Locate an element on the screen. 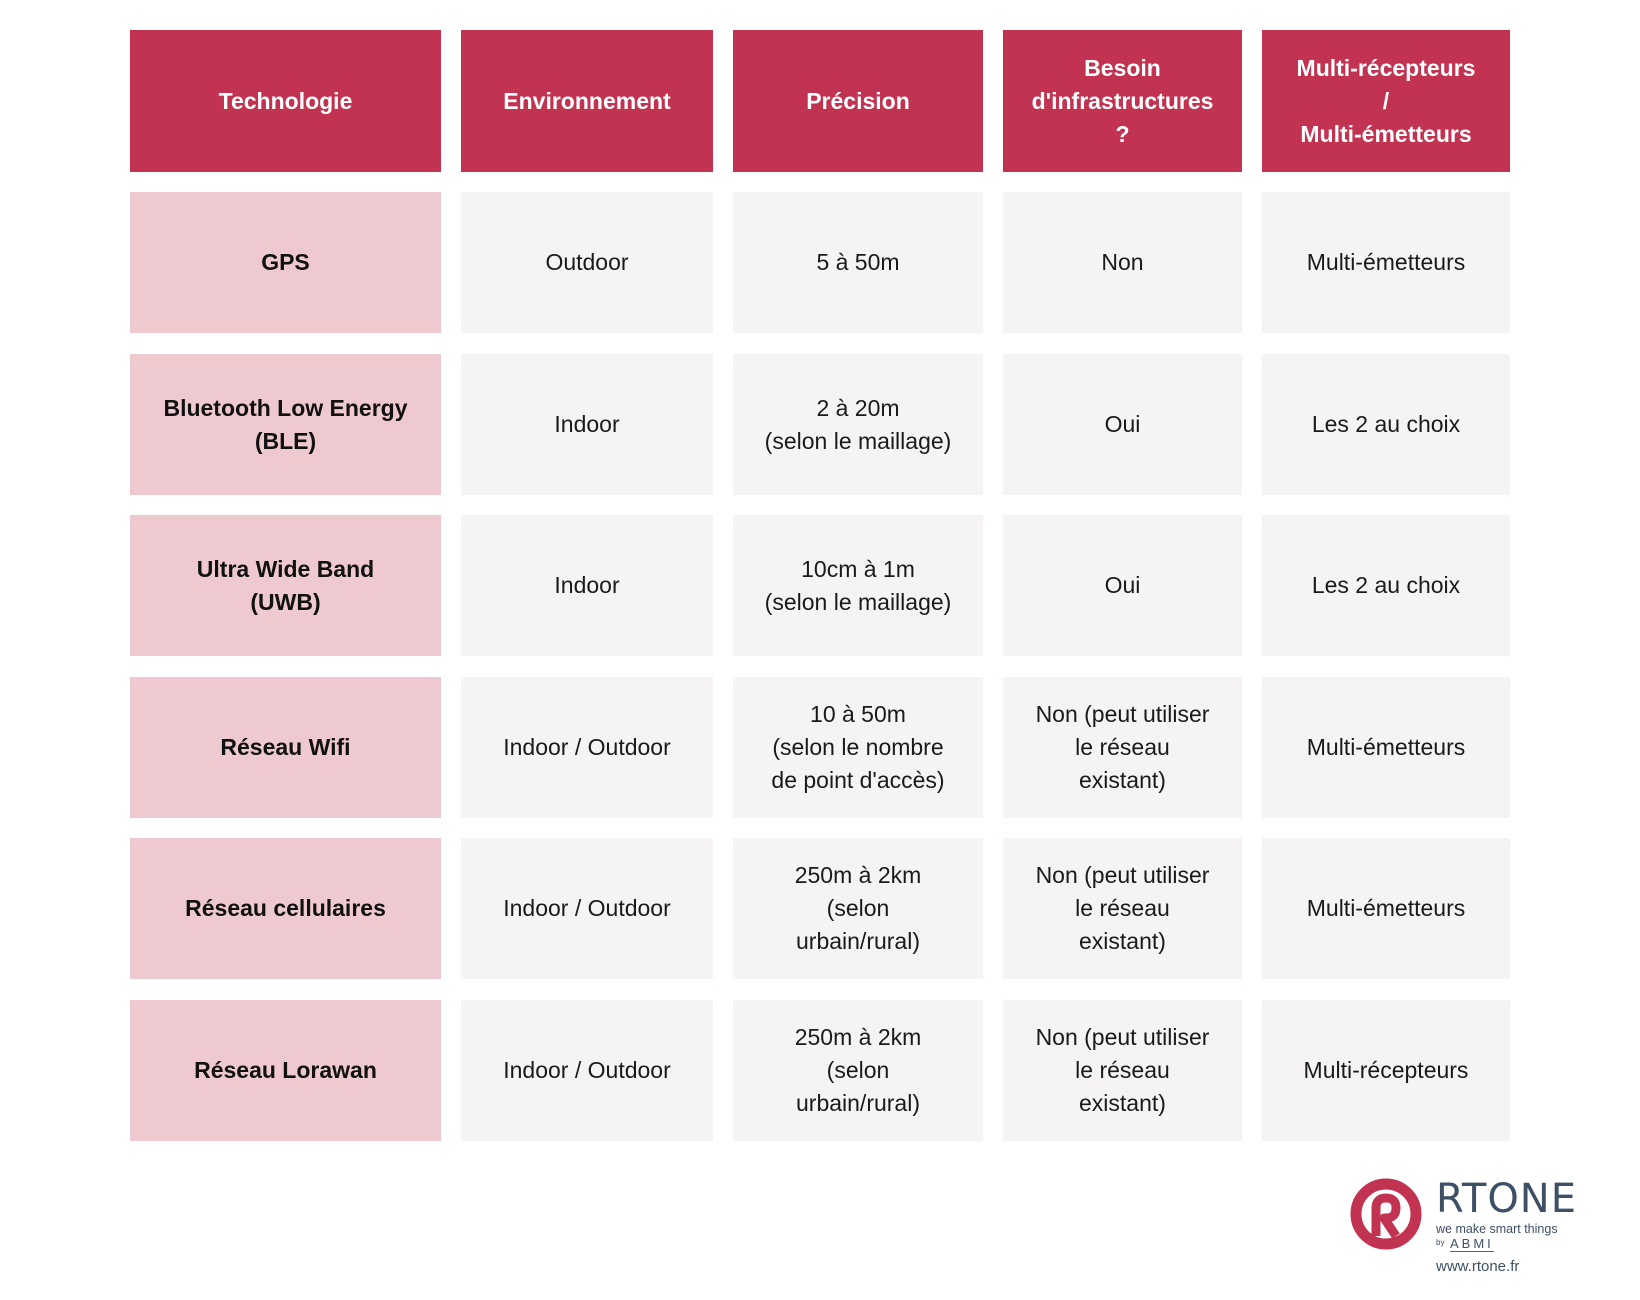 The height and width of the screenshot is (1300, 1640). row-label-technology: GPS is located at coordinates (285, 262).